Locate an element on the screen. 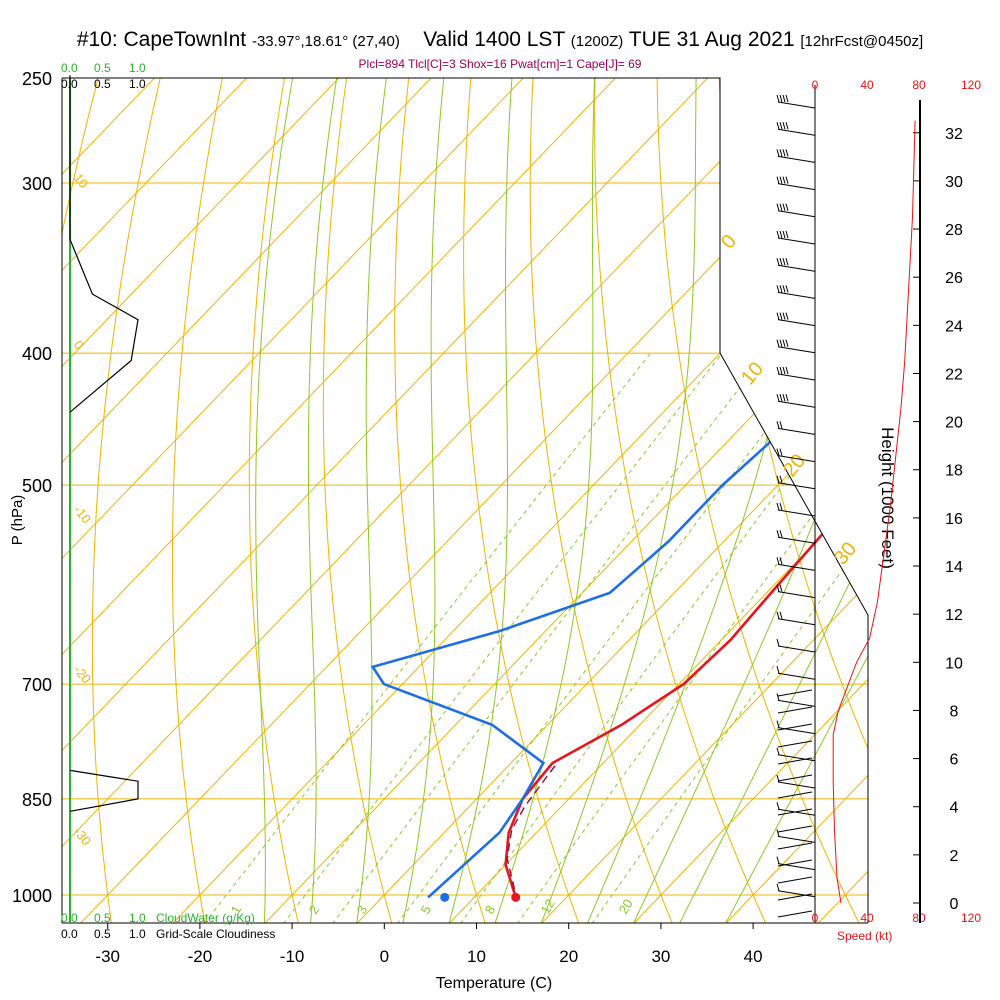 This screenshot has height=1000, width=1000. height-tick-label: 4 is located at coordinates (954, 808).